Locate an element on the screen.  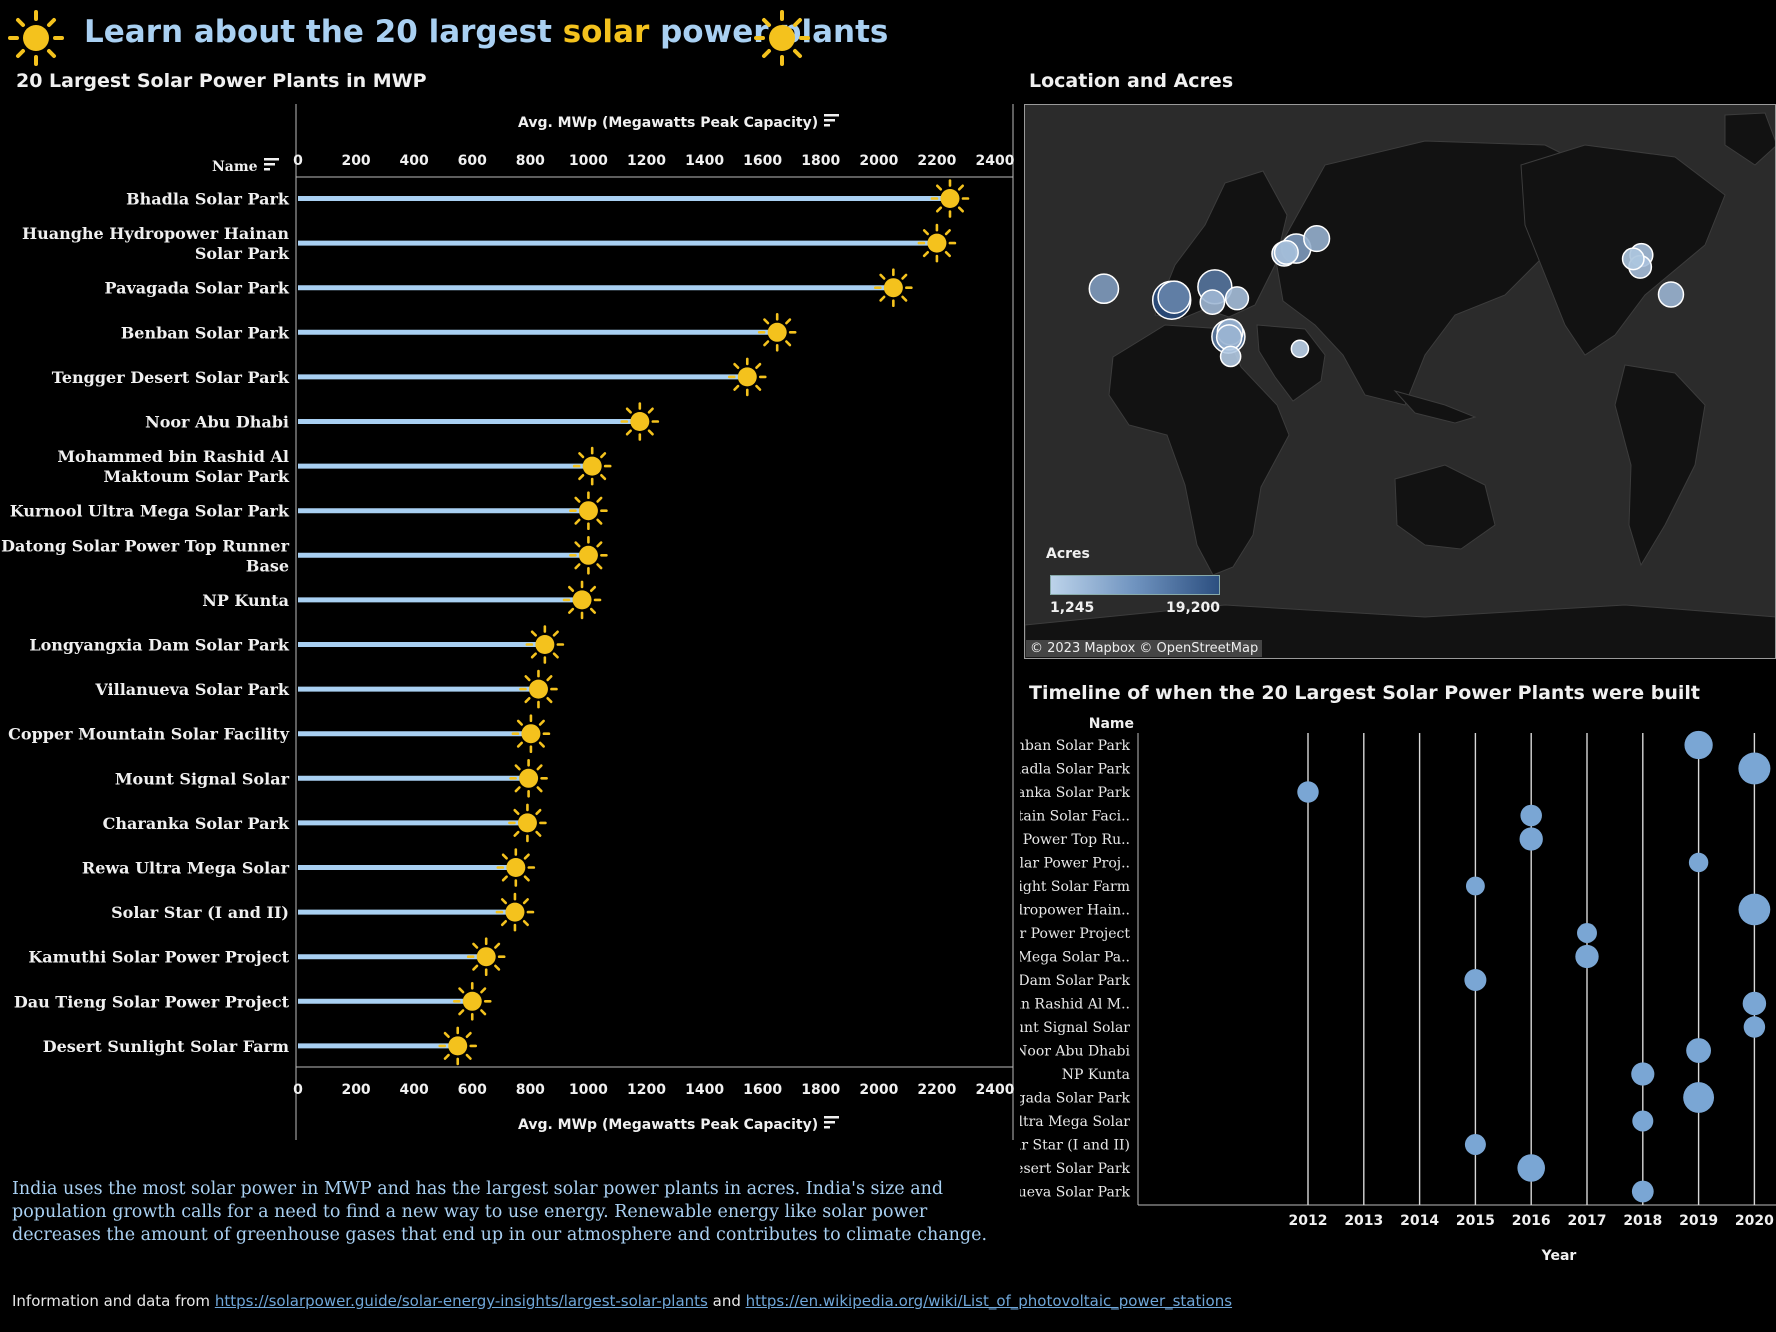
year-tick-label: 2016 is located at coordinates (1531, 1221).